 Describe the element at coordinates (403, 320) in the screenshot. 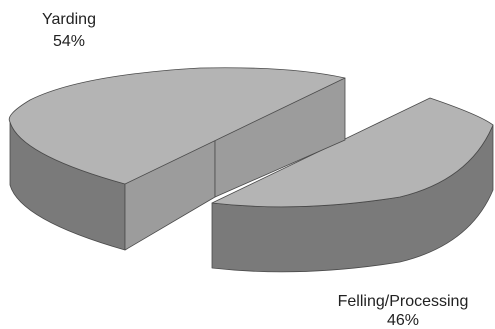

I see `slice-value-felling-processing: 46%` at that location.